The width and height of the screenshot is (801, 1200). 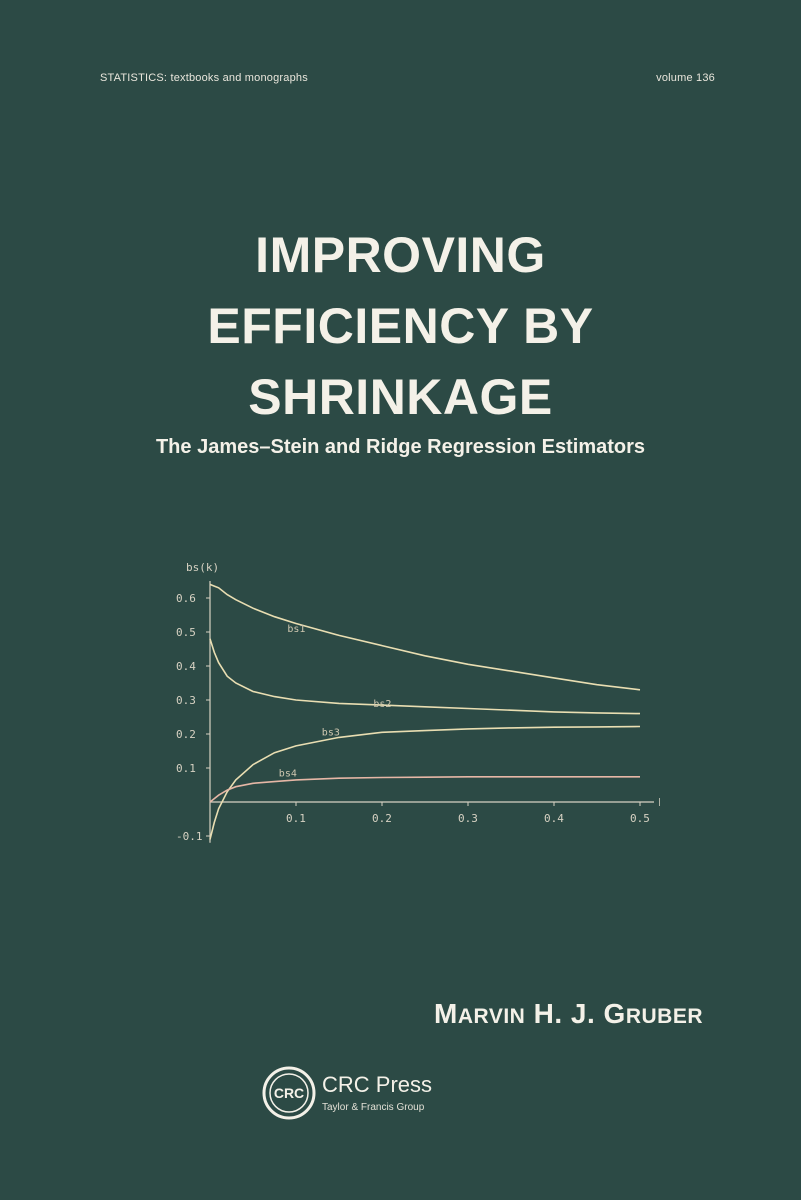 I want to click on volume-number: volume 136, so click(x=685, y=78).